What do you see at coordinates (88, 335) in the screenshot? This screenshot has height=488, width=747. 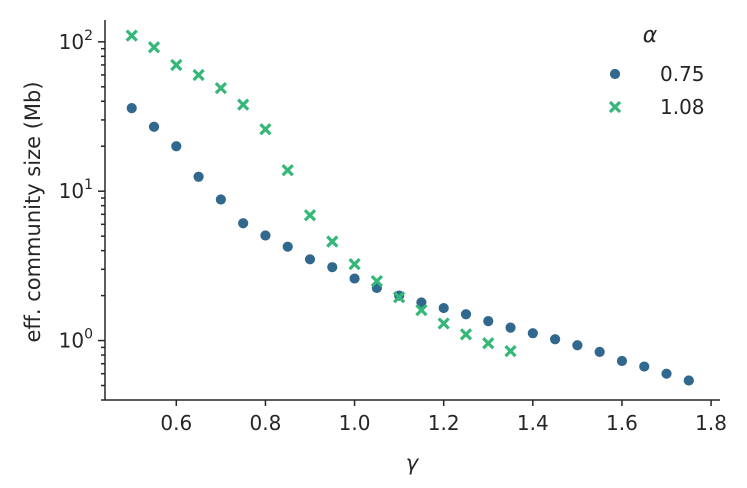 I see `y-tick-exponent: 0` at bounding box center [88, 335].